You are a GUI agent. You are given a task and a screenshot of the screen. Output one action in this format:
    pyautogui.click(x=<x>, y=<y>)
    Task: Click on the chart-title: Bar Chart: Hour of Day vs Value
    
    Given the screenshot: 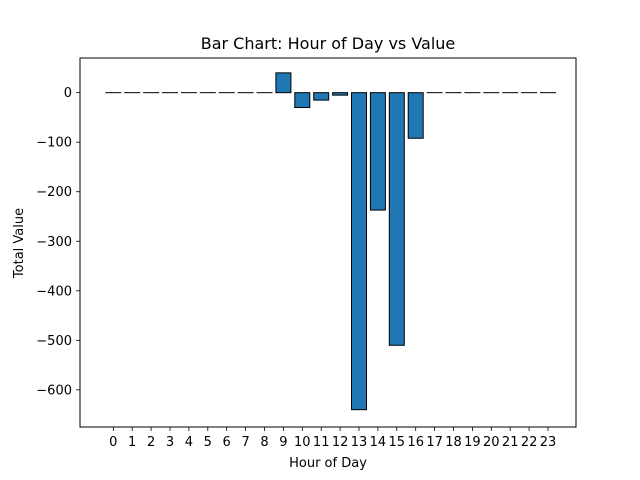 What is the action you would take?
    pyautogui.click(x=328, y=43)
    